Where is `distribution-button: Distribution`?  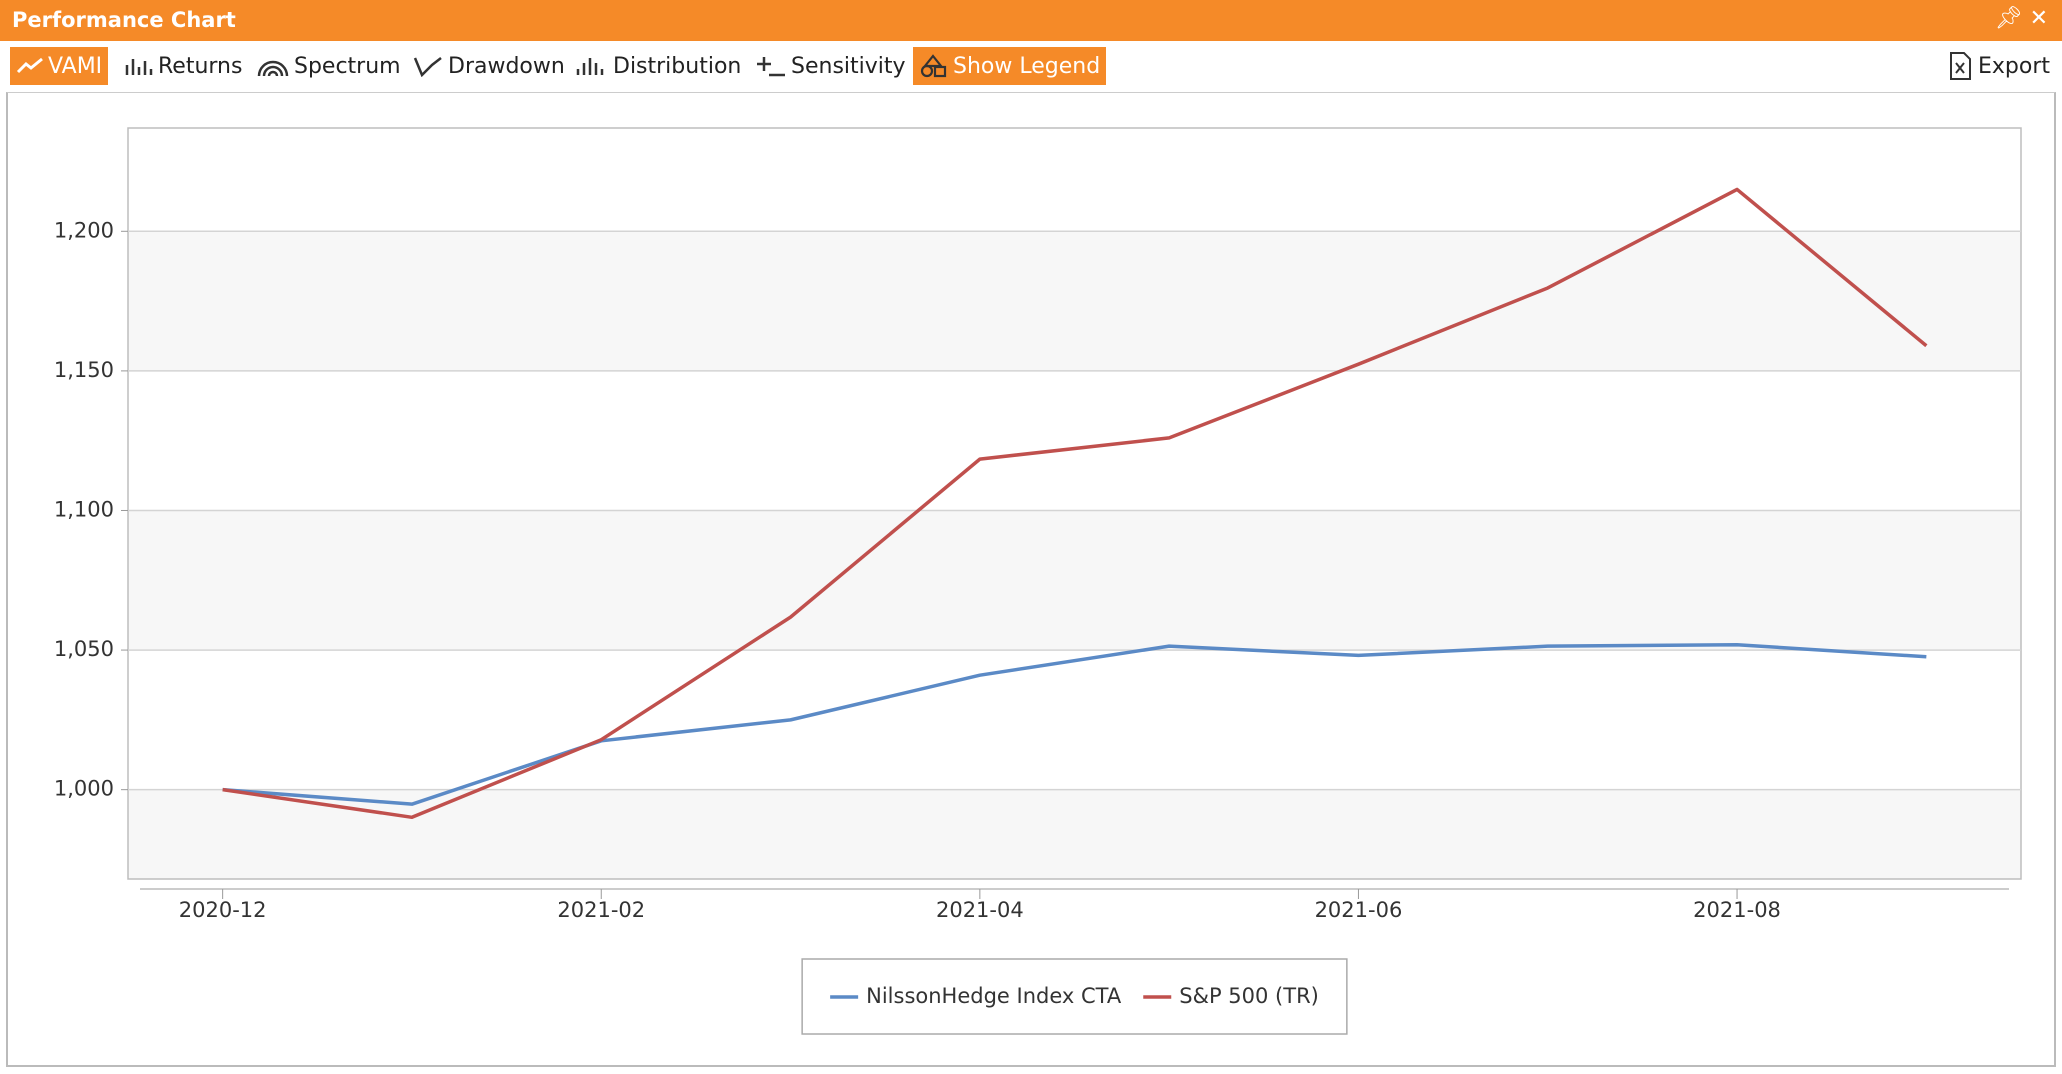
distribution-button: Distribution is located at coordinates (658, 66).